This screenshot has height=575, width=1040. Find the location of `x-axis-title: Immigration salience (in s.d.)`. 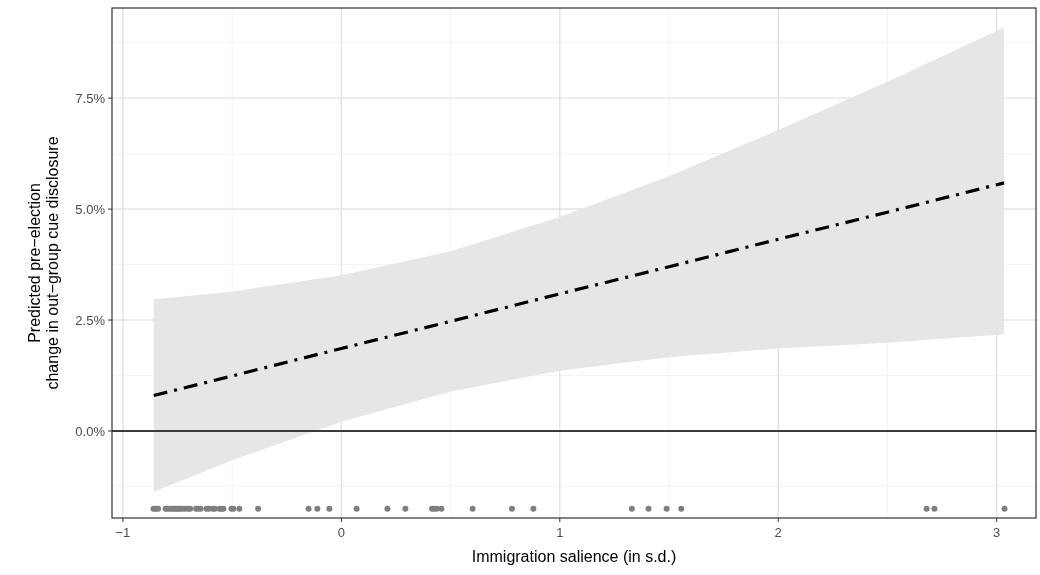

x-axis-title: Immigration salience (in s.d.) is located at coordinates (574, 556).